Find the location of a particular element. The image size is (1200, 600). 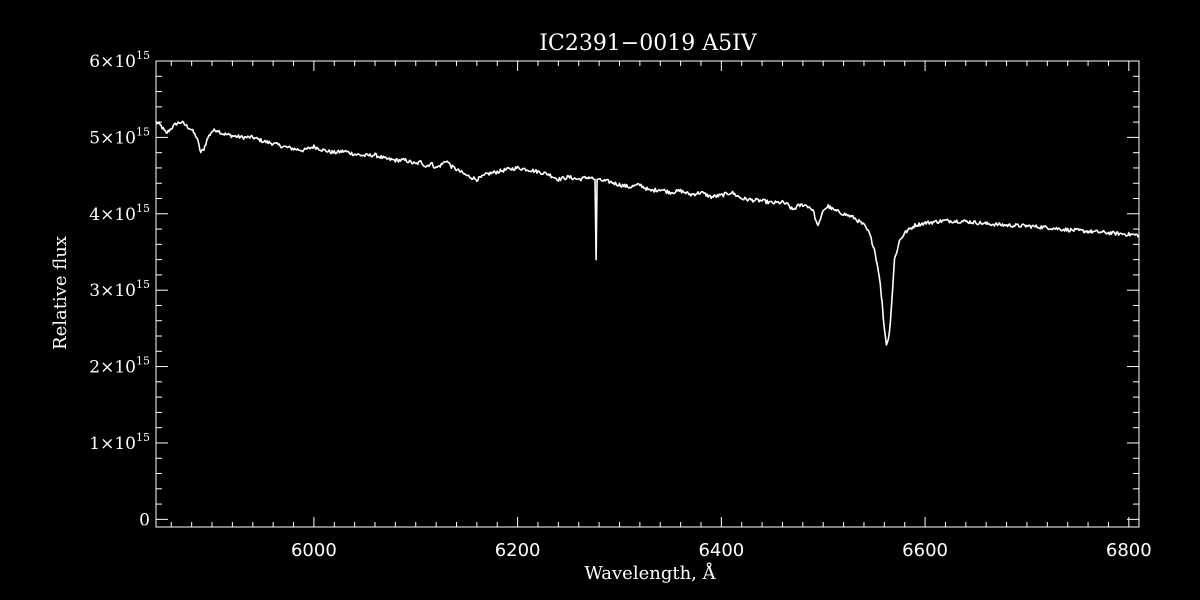

y-tick-label: 5×10¹⁵ is located at coordinates (119, 136).